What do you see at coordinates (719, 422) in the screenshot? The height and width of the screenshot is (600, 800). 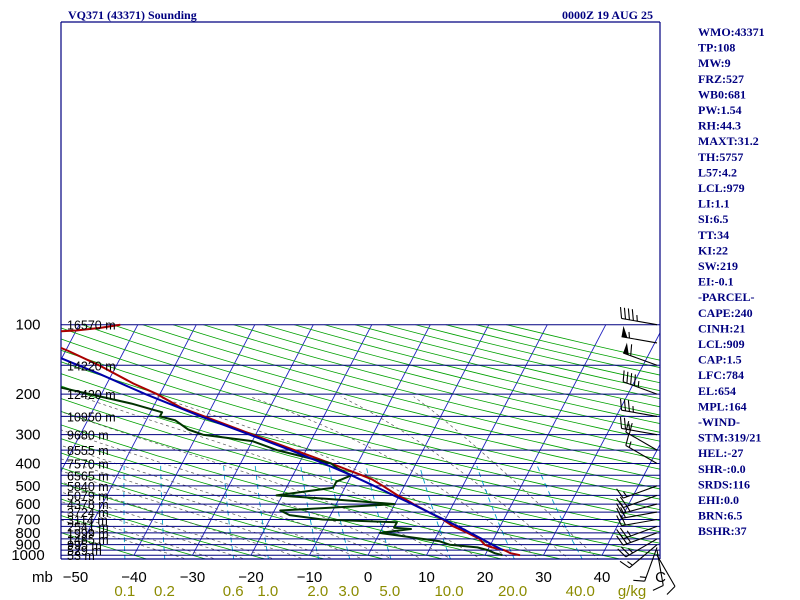 I see `index-entry: -WIND-` at bounding box center [719, 422].